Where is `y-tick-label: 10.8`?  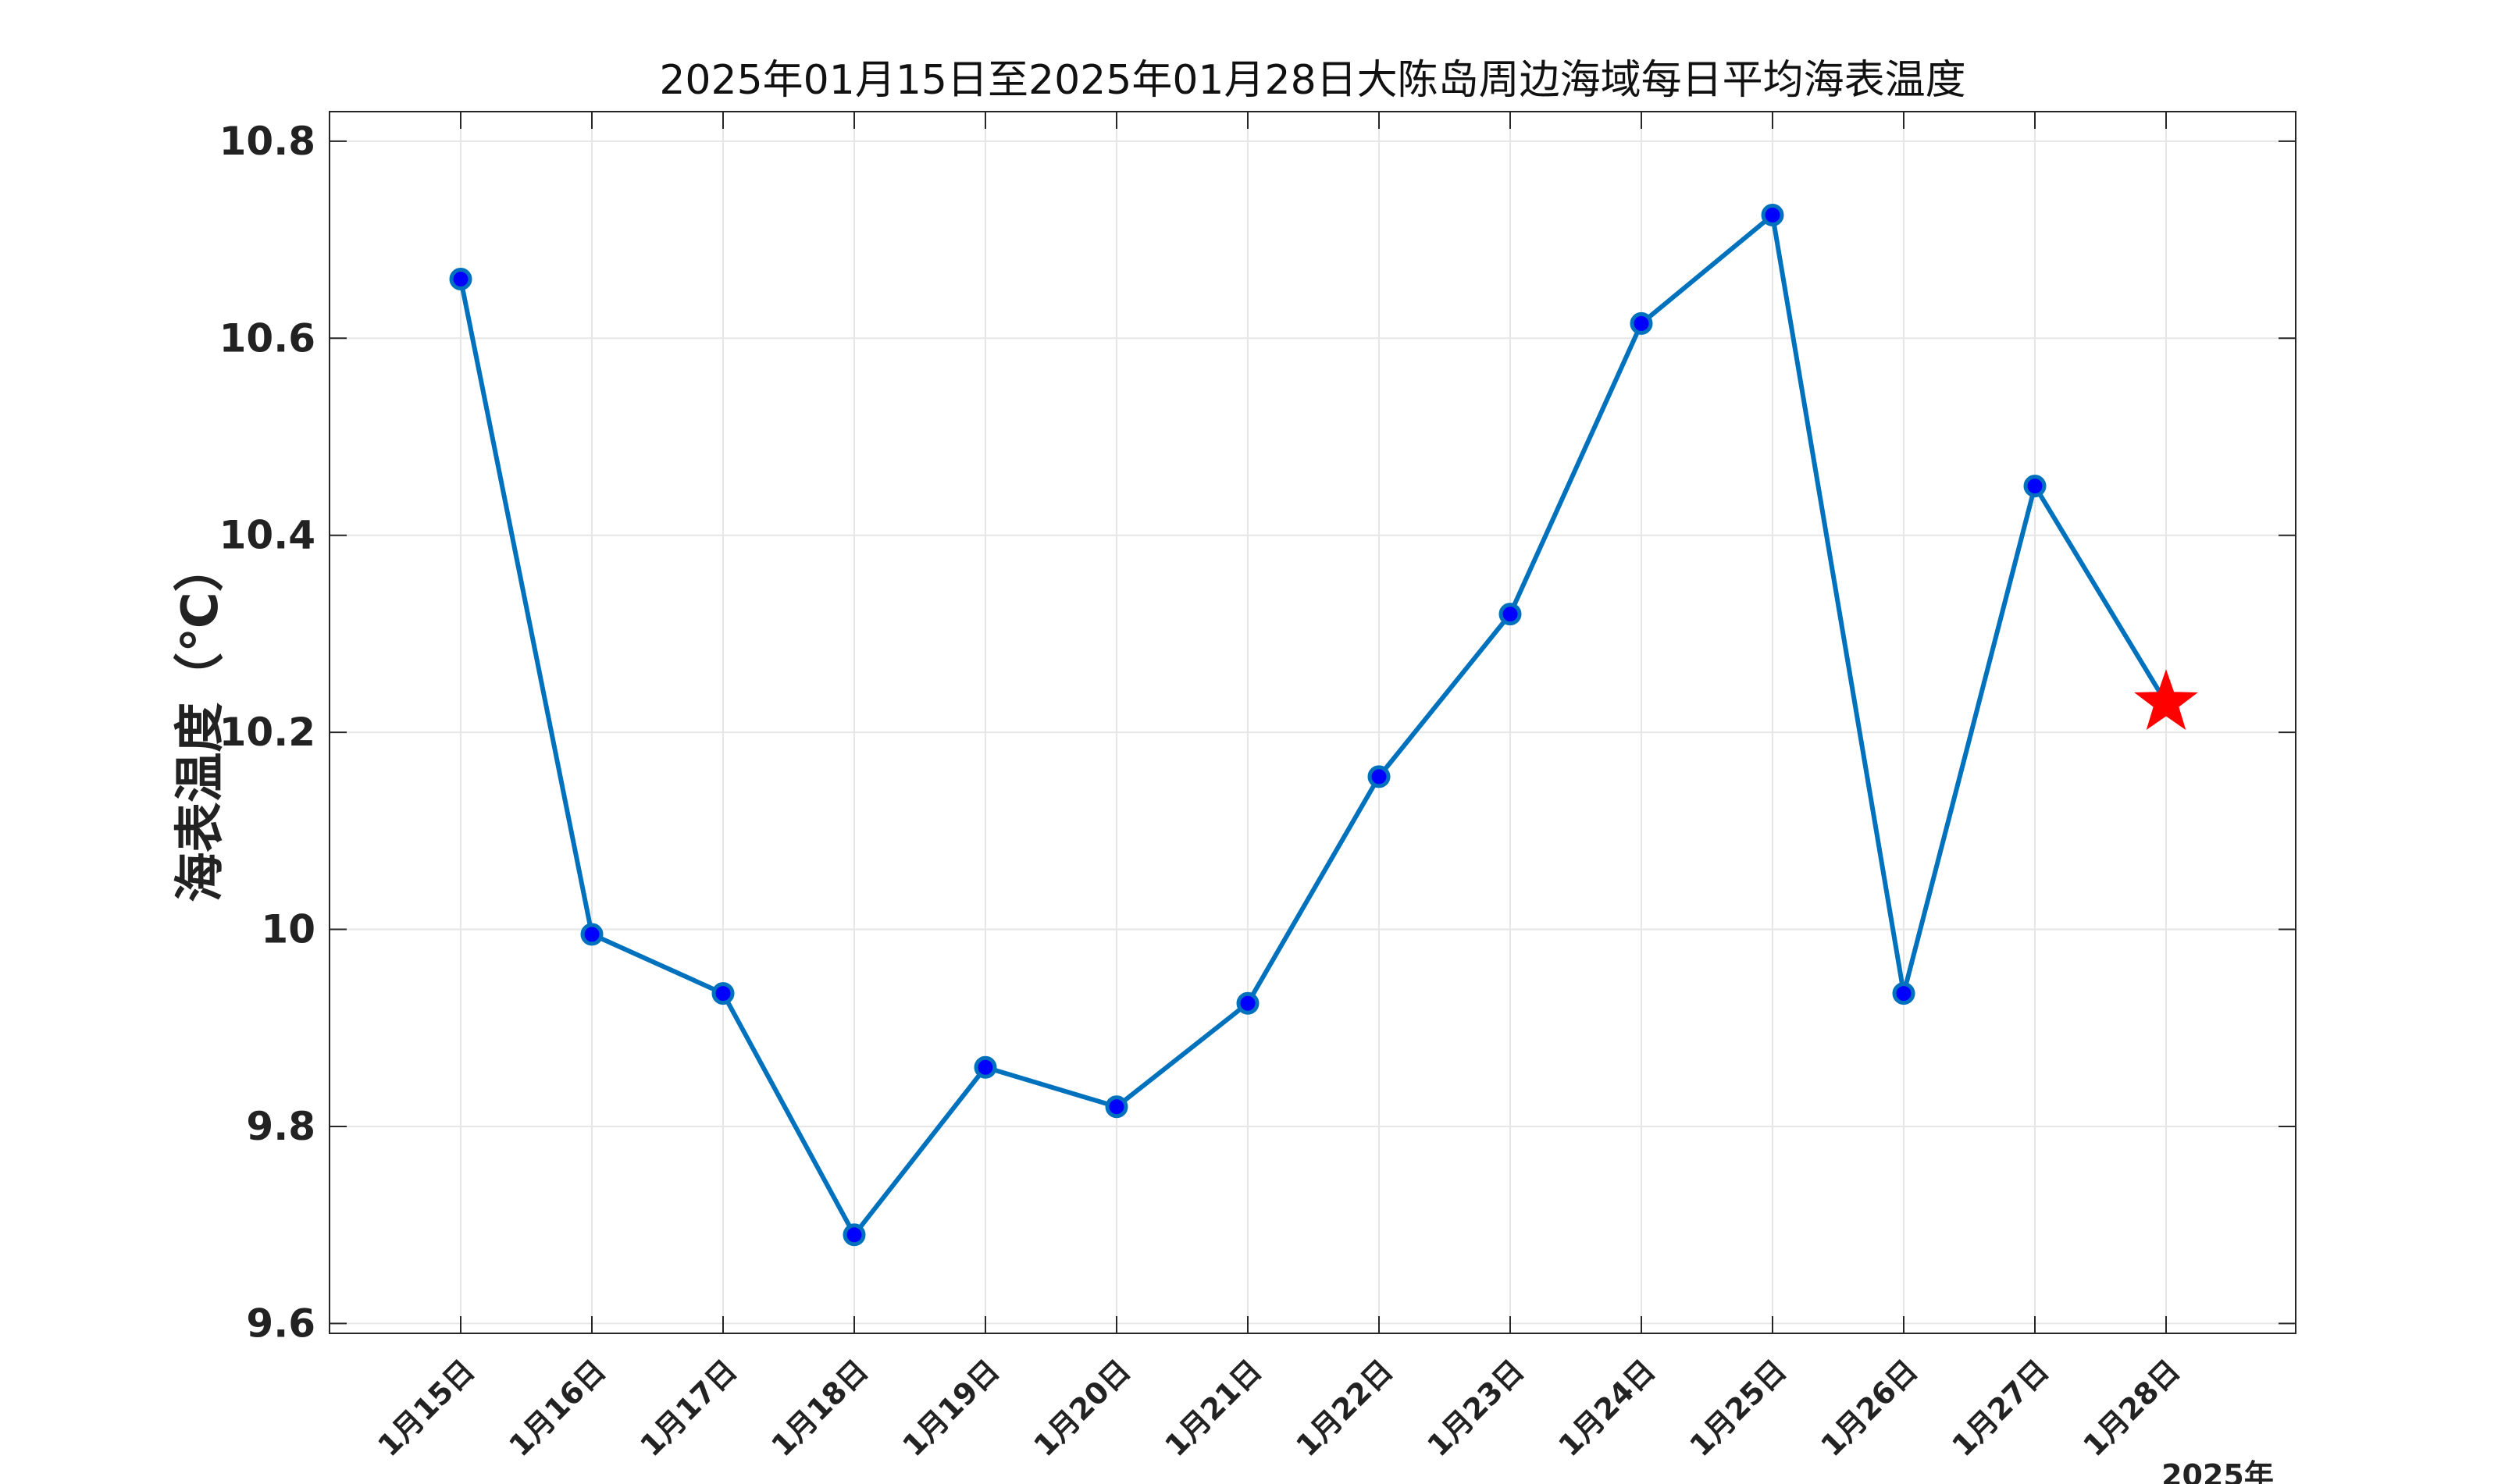 y-tick-label: 10.8 is located at coordinates (267, 141).